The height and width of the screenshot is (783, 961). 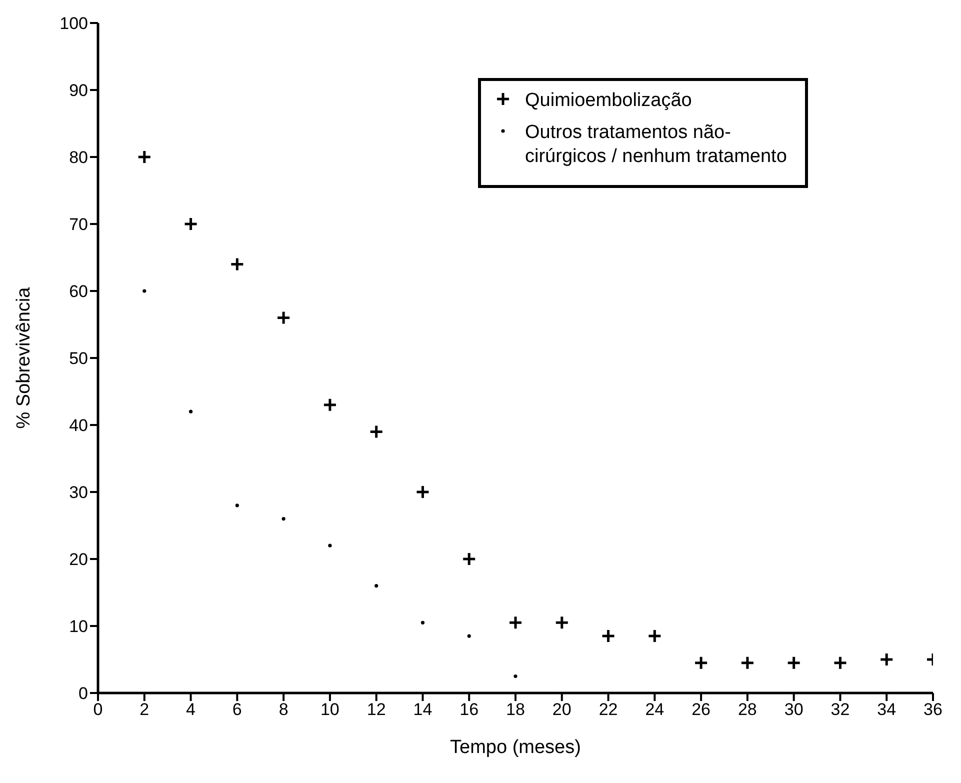 What do you see at coordinates (237, 710) in the screenshot?
I see `x-tick-label: 6` at bounding box center [237, 710].